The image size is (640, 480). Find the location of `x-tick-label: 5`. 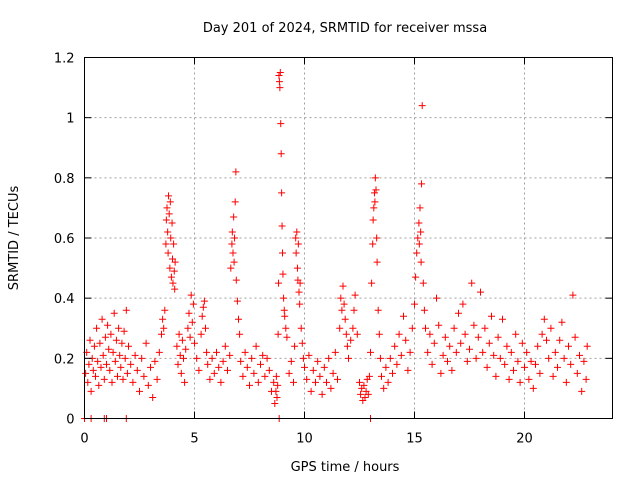

x-tick-label: 5 is located at coordinates (194, 439).